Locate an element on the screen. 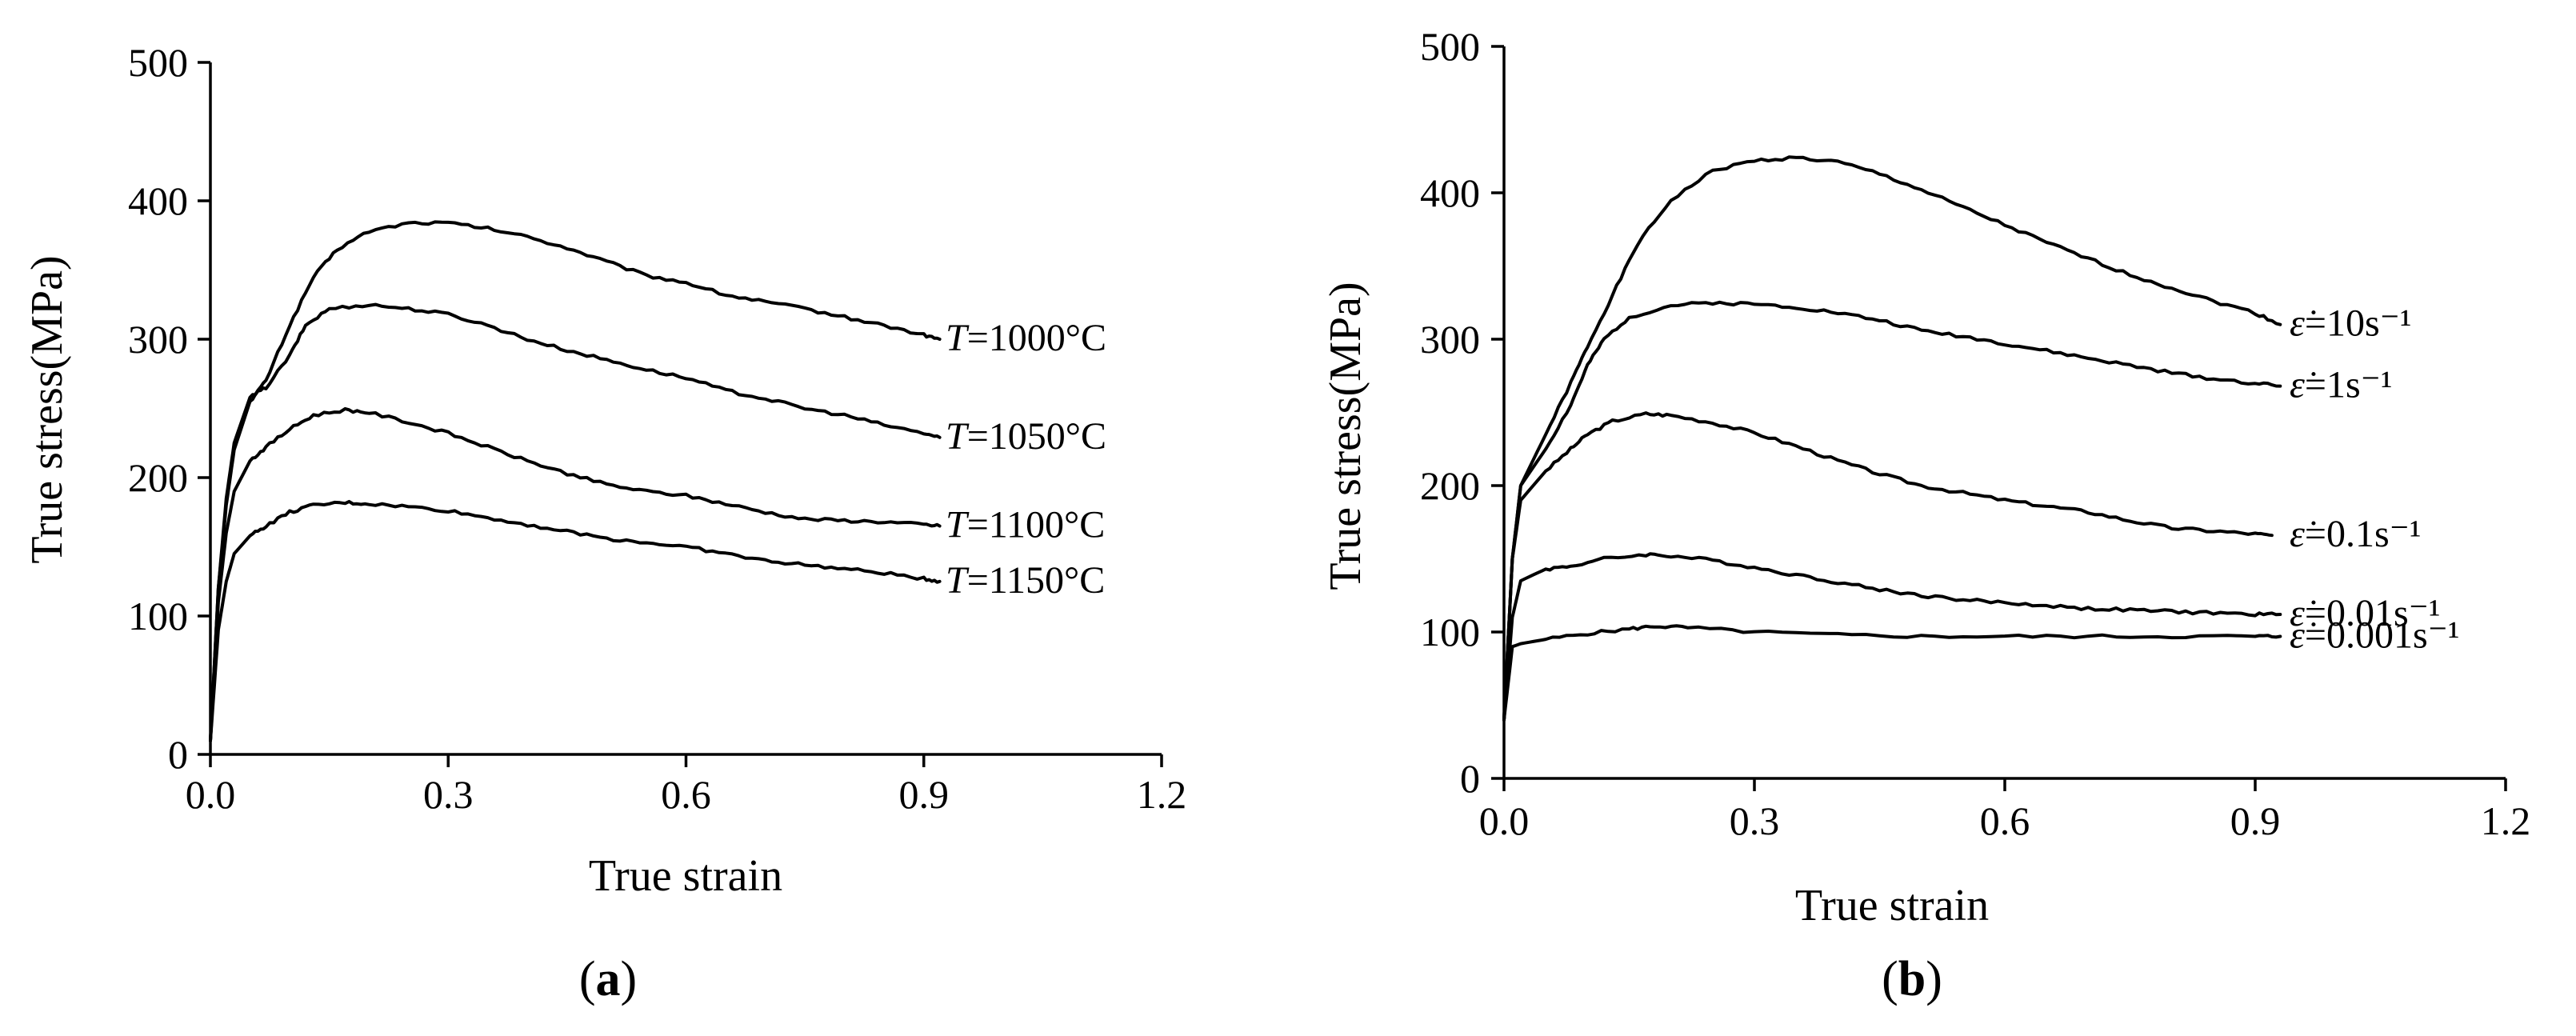 The height and width of the screenshot is (1036, 2576). series-label-value: =1000°C is located at coordinates (1036, 338).